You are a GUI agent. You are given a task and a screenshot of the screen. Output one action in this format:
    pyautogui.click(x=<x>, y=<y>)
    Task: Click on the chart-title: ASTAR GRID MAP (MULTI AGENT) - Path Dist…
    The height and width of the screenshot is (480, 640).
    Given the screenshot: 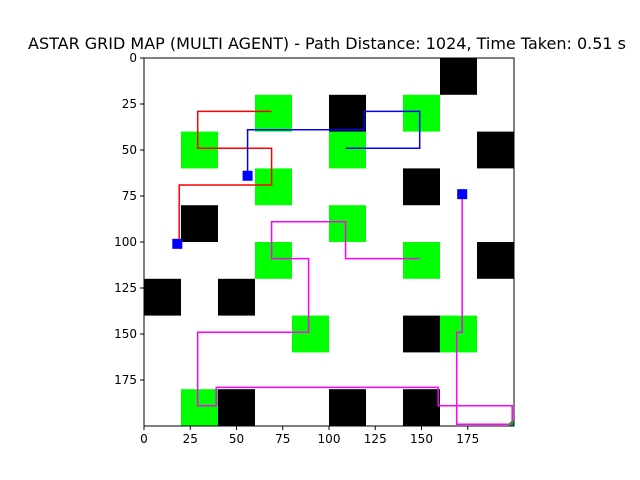 What is the action you would take?
    pyautogui.click(x=327, y=43)
    